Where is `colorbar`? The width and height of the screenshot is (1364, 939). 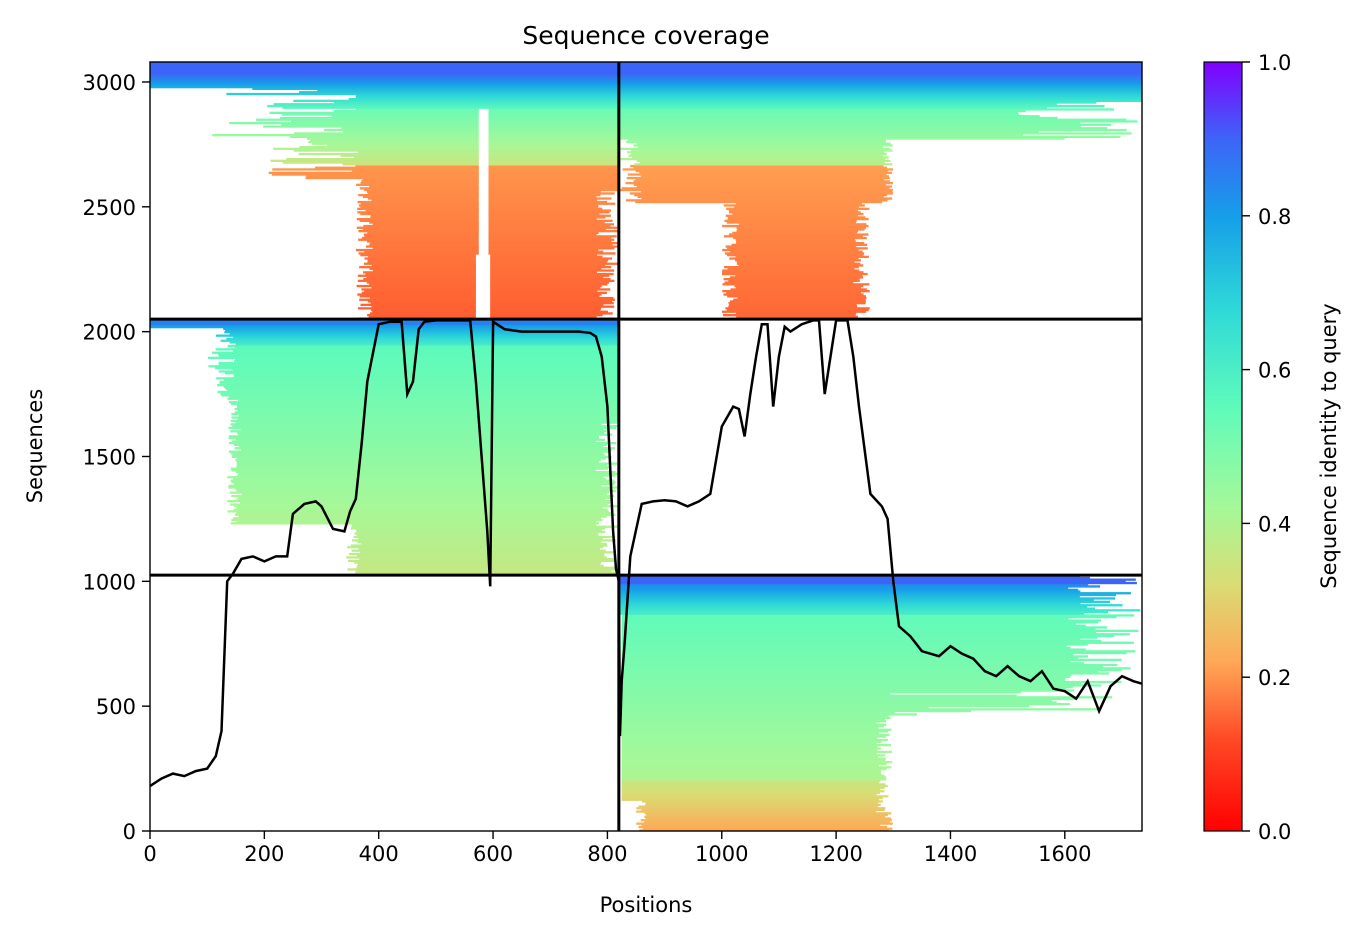 colorbar is located at coordinates (1223, 446).